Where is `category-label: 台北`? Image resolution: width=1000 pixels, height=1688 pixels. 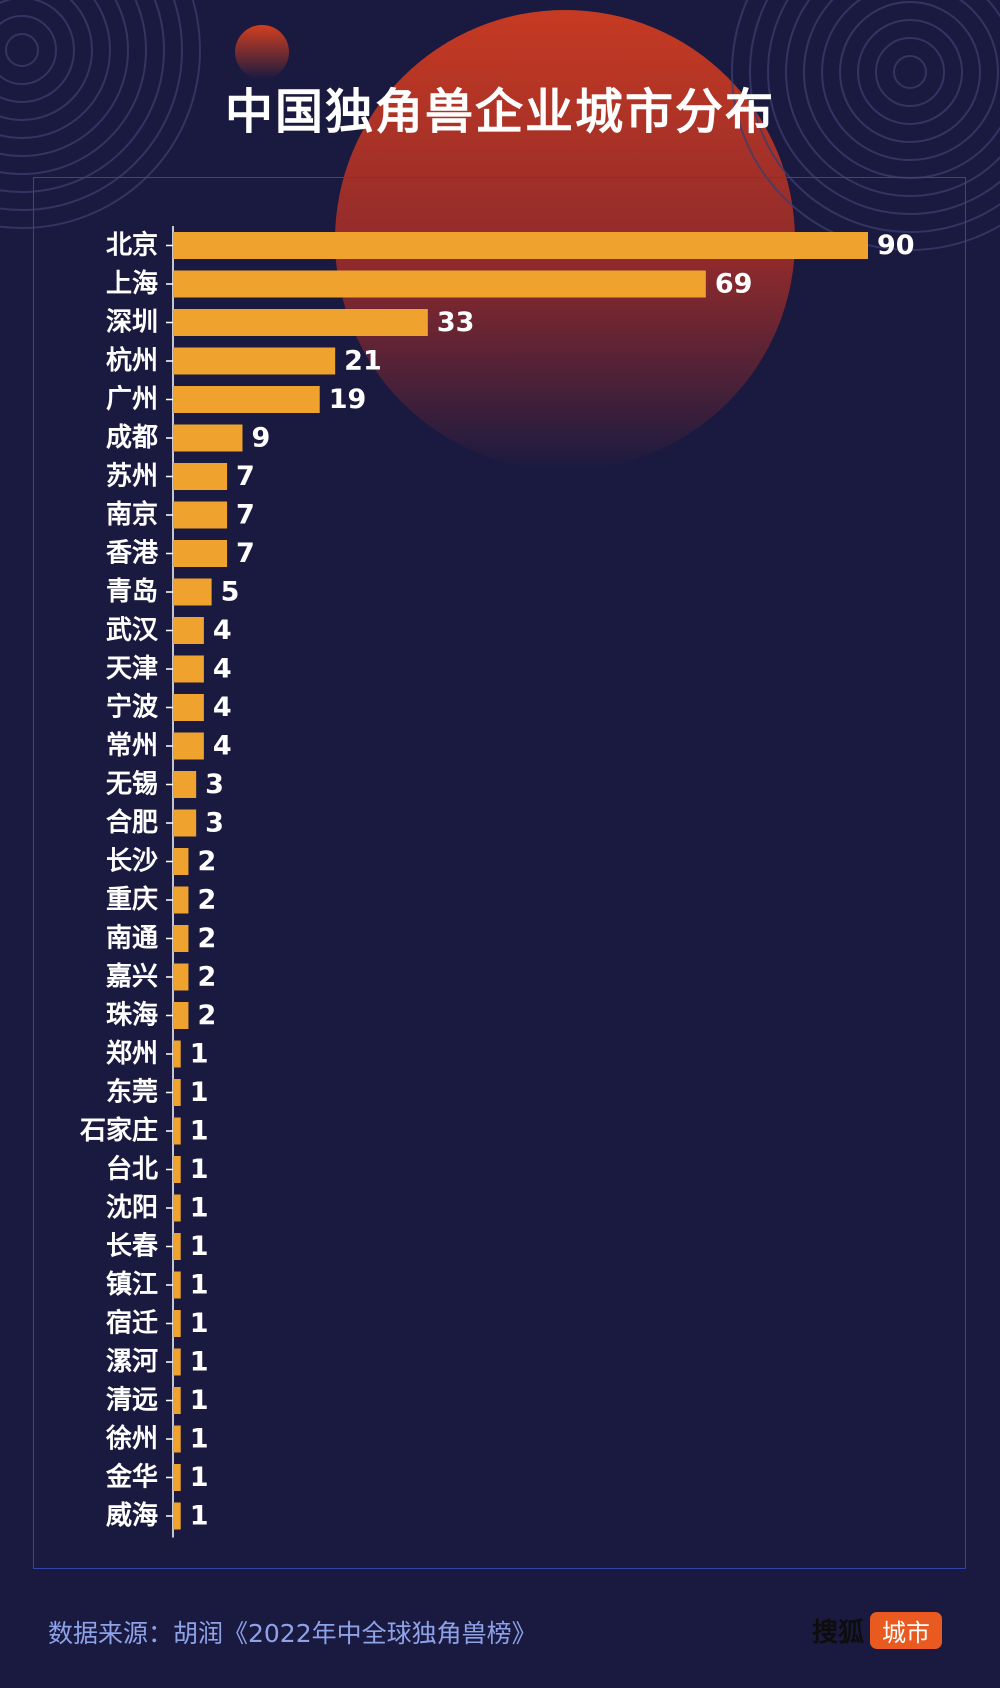 category-label: 台北 is located at coordinates (132, 1169).